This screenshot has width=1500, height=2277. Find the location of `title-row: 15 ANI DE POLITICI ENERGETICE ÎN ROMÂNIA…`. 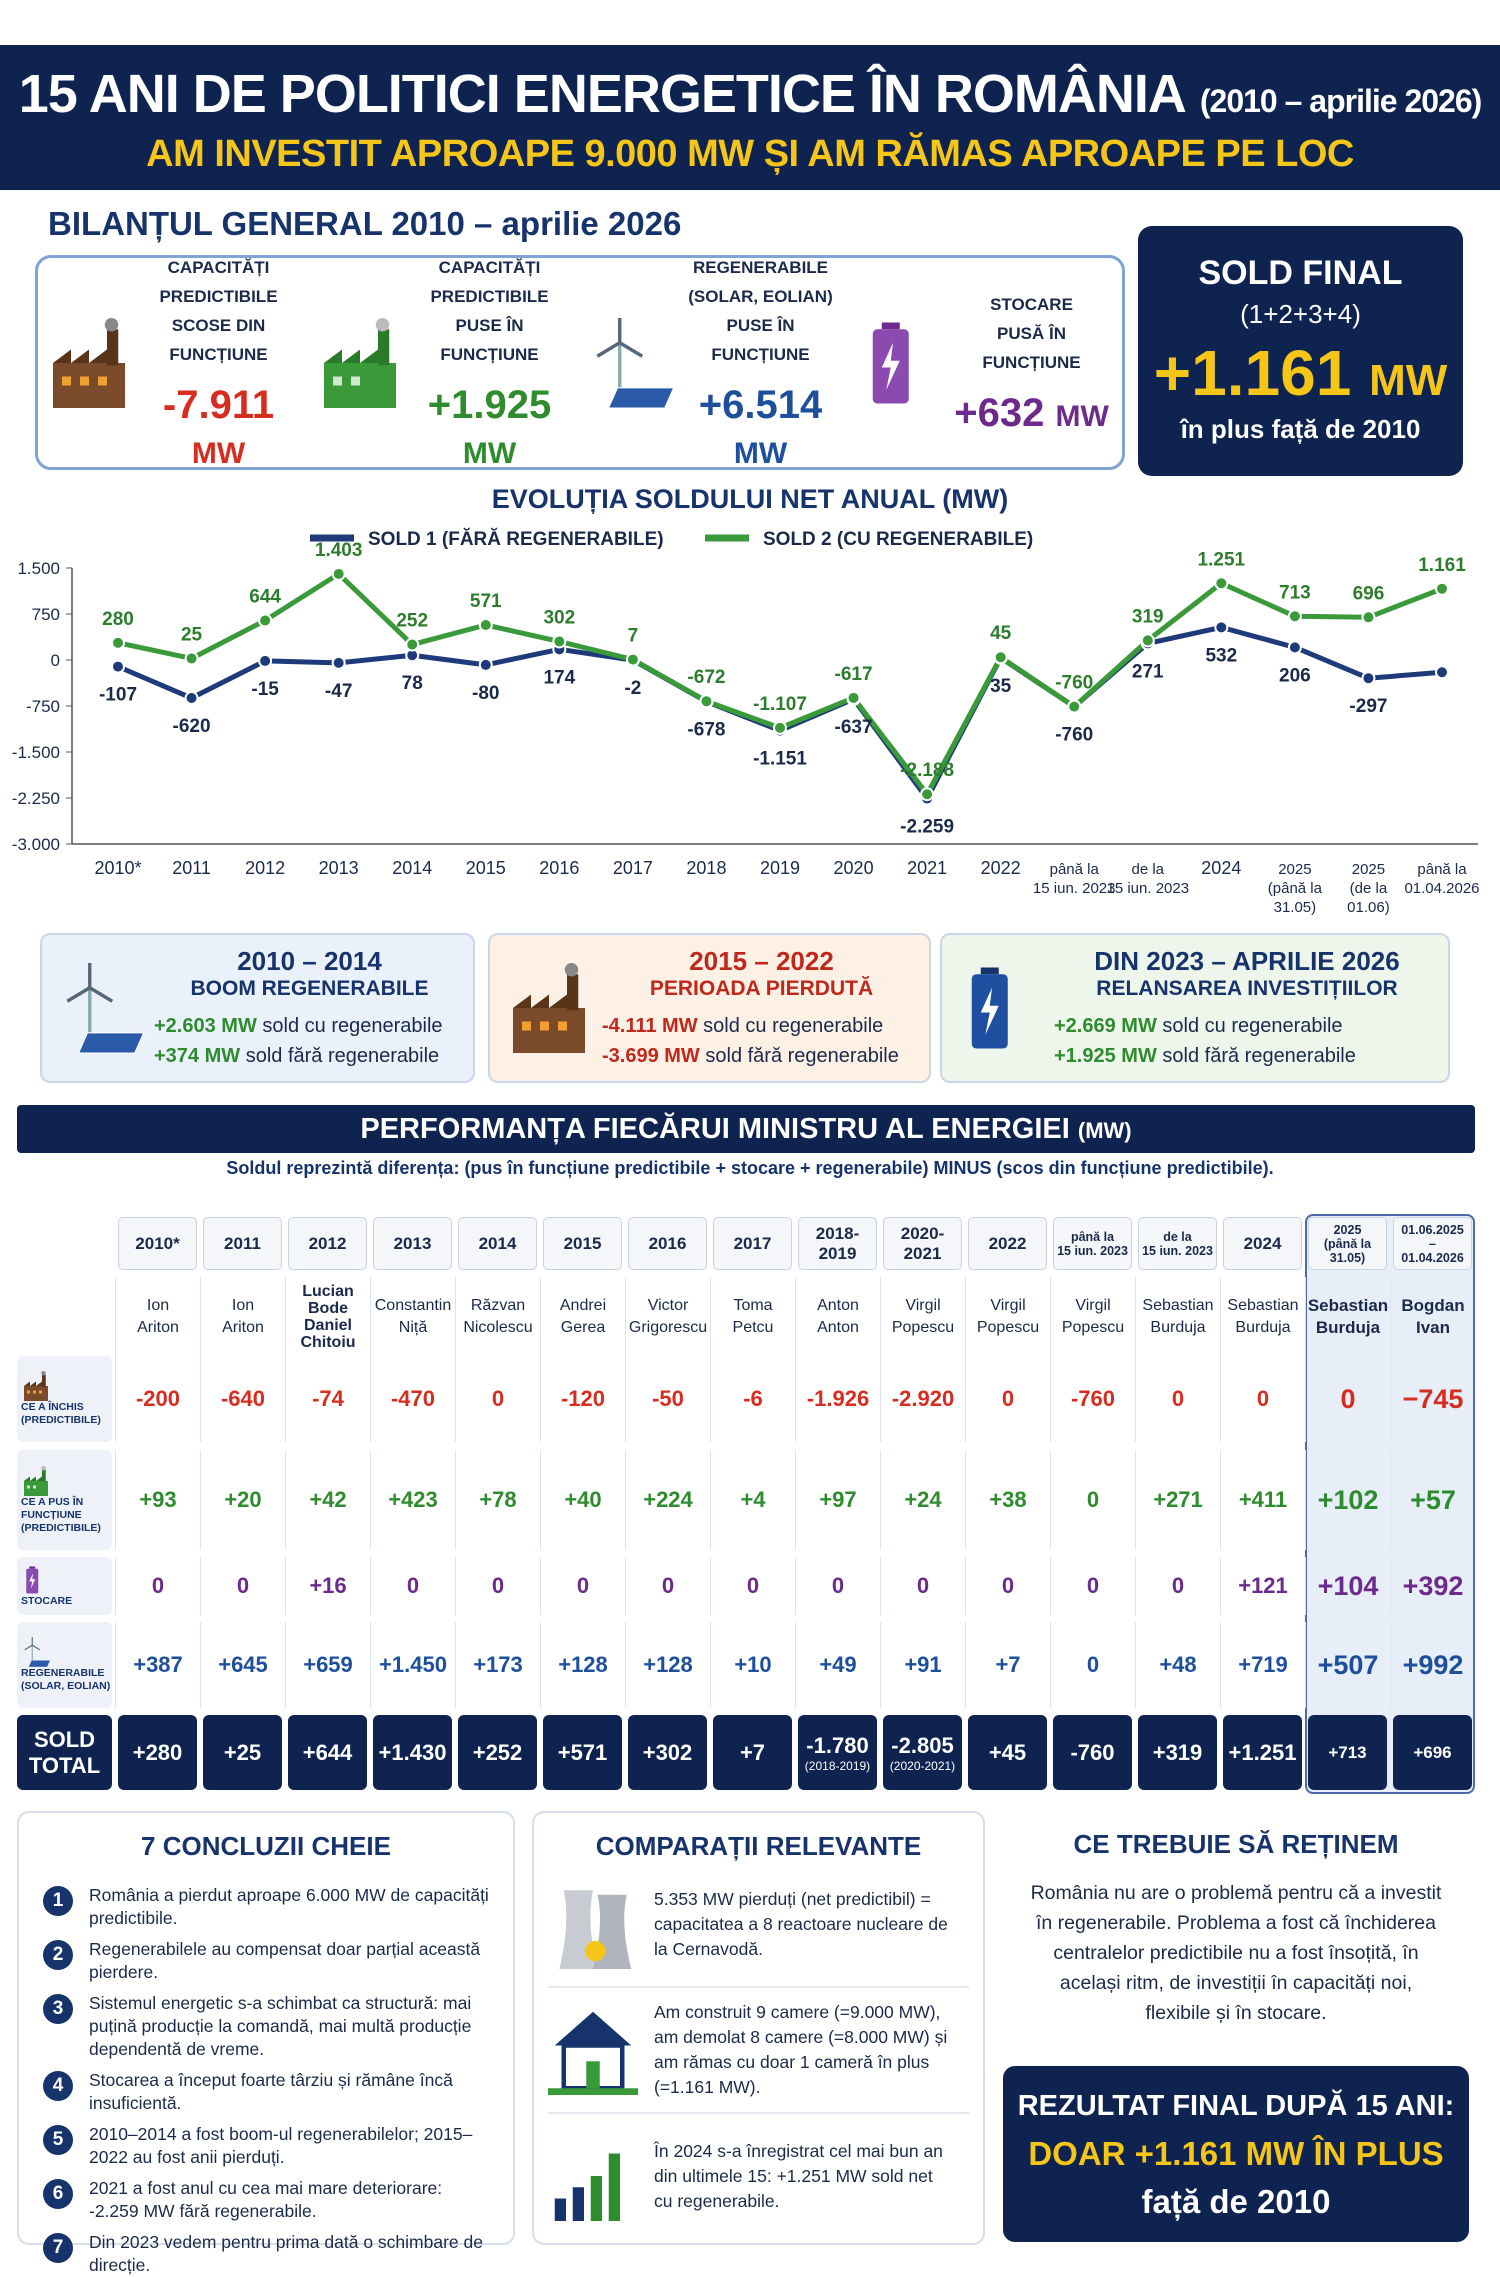

title-row: 15 ANI DE POLITICI ENERGETICE ÎN ROMÂNIA… is located at coordinates (750, 94).